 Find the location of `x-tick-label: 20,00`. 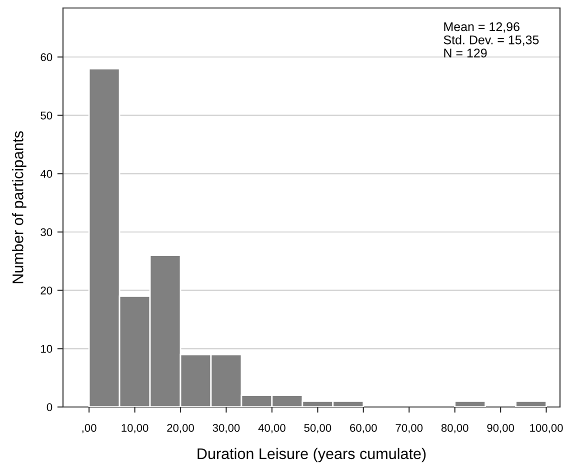

x-tick-label: 20,00 is located at coordinates (180, 429).